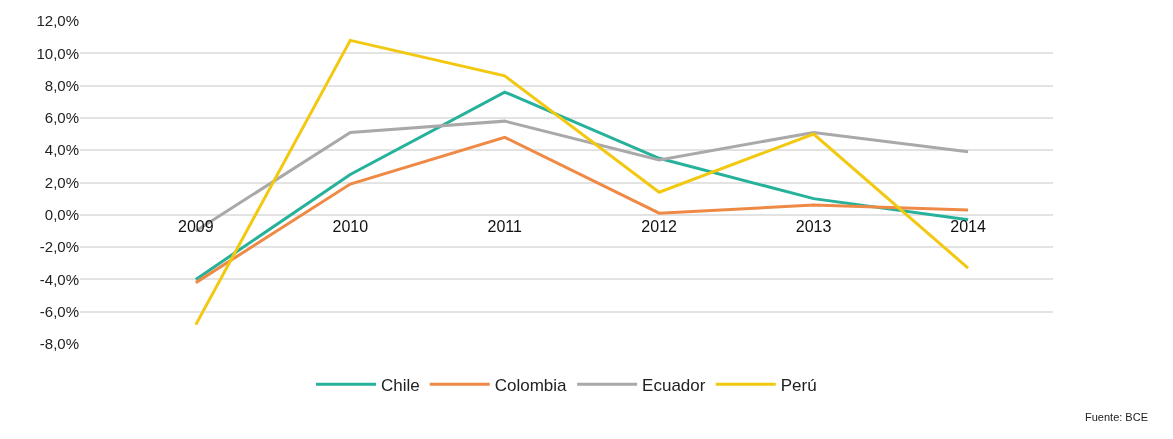 The image size is (1173, 439). What do you see at coordinates (400, 385) in the screenshot?
I see `legend-label: Chile` at bounding box center [400, 385].